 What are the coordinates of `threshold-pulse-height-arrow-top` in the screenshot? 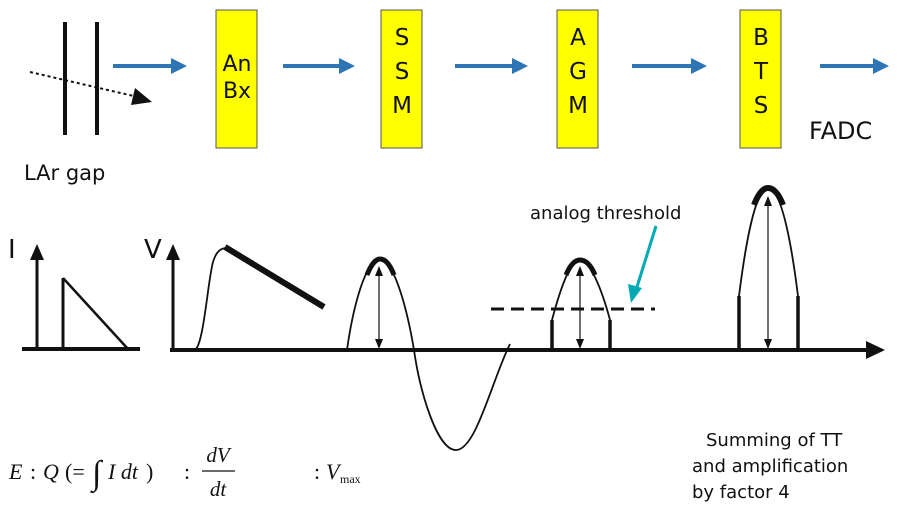 It's located at (580, 271).